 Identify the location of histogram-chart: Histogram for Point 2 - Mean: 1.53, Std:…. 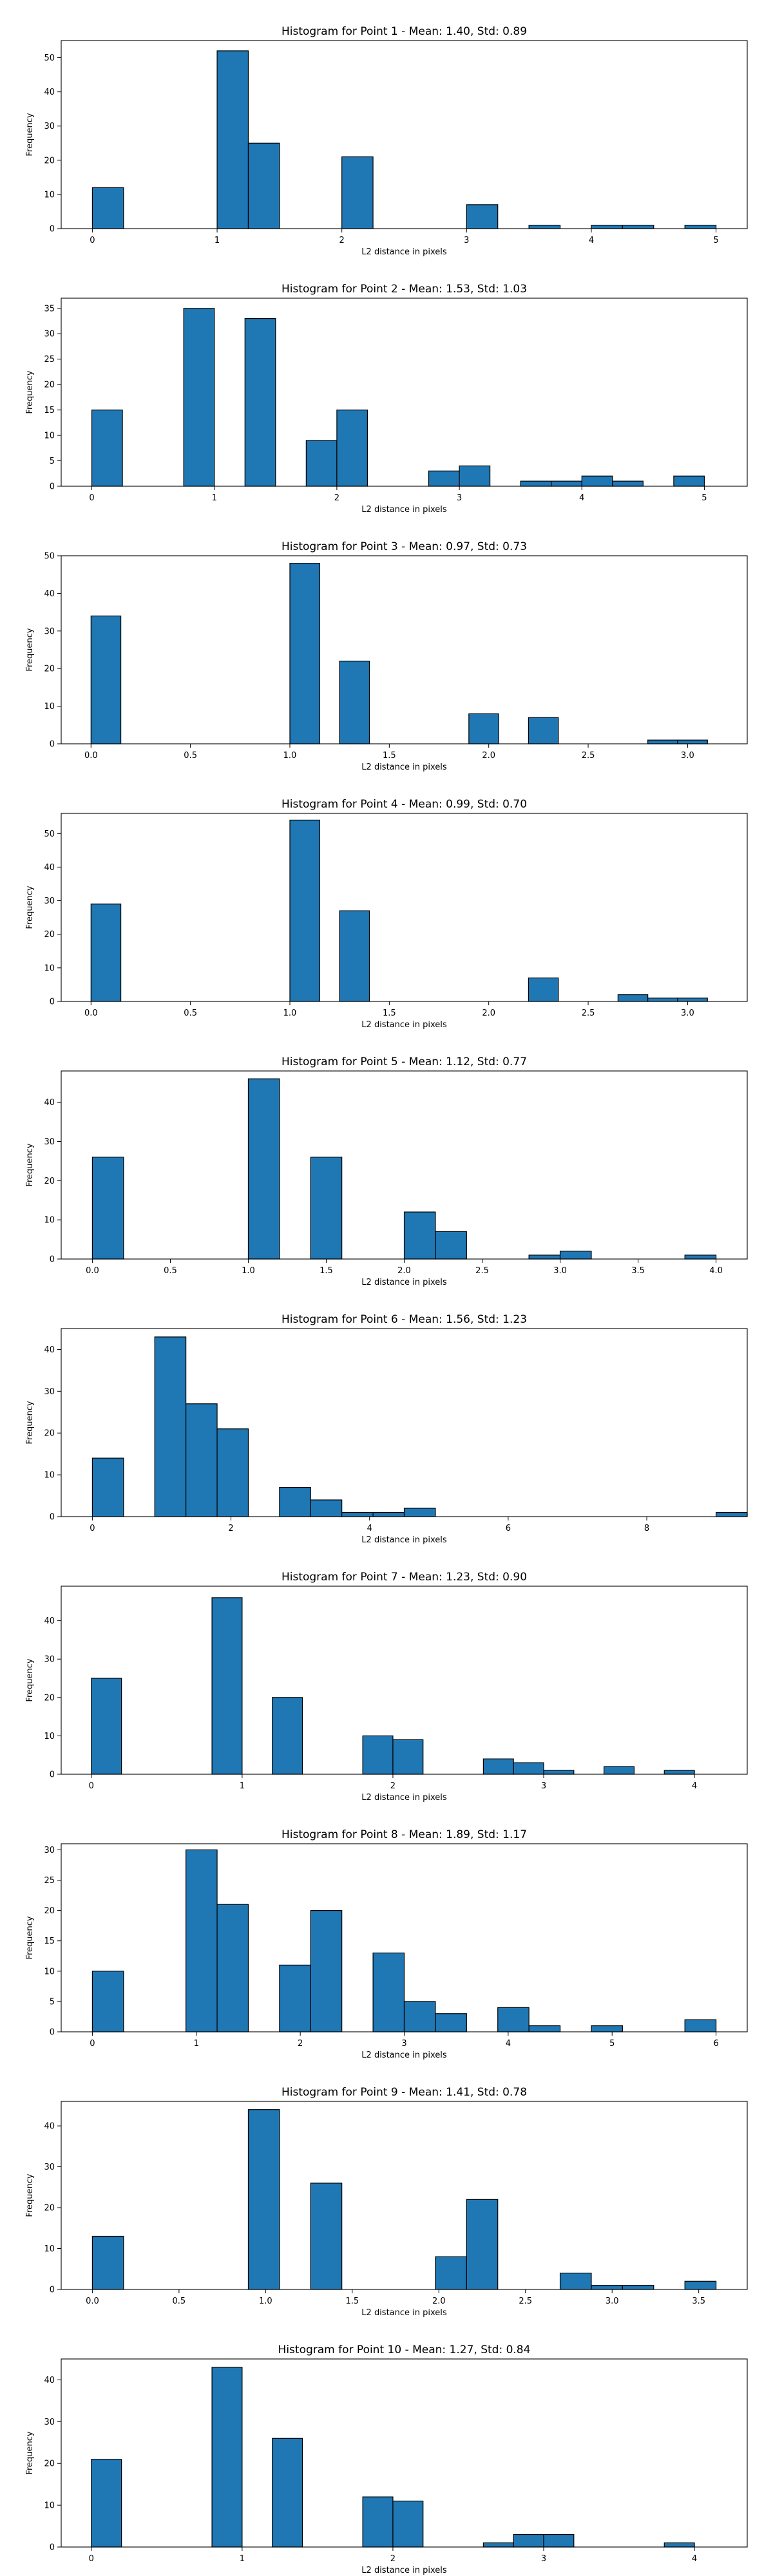
(386, 399).